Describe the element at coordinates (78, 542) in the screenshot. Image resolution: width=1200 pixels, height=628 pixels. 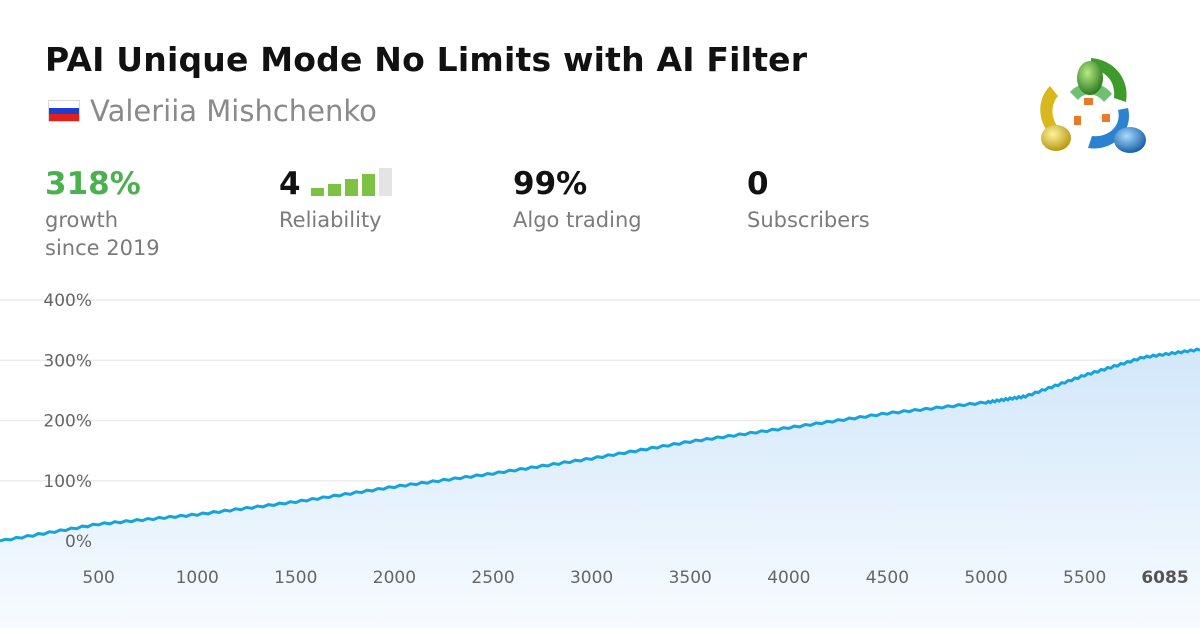
I see `y-tick-label: 0%` at that location.